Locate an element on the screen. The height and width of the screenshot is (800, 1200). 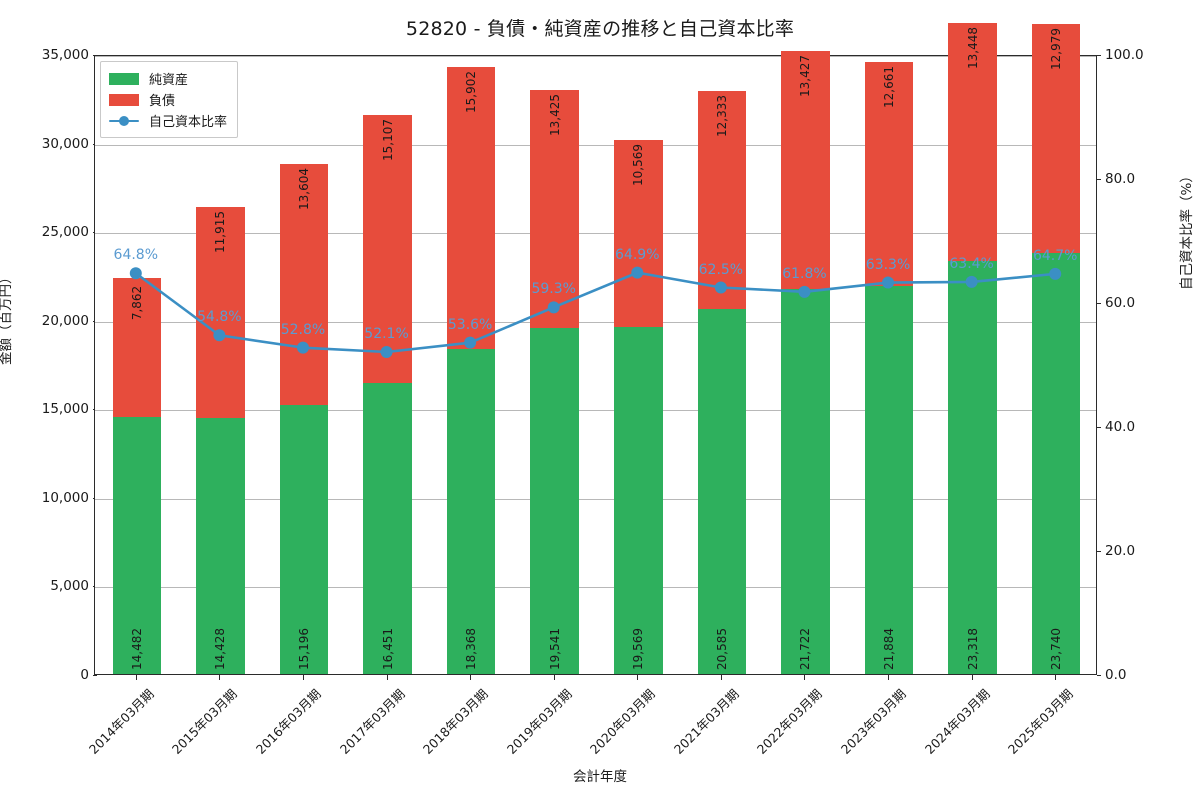
equity-ratio-value-label: 64.8% is located at coordinates (136, 255).